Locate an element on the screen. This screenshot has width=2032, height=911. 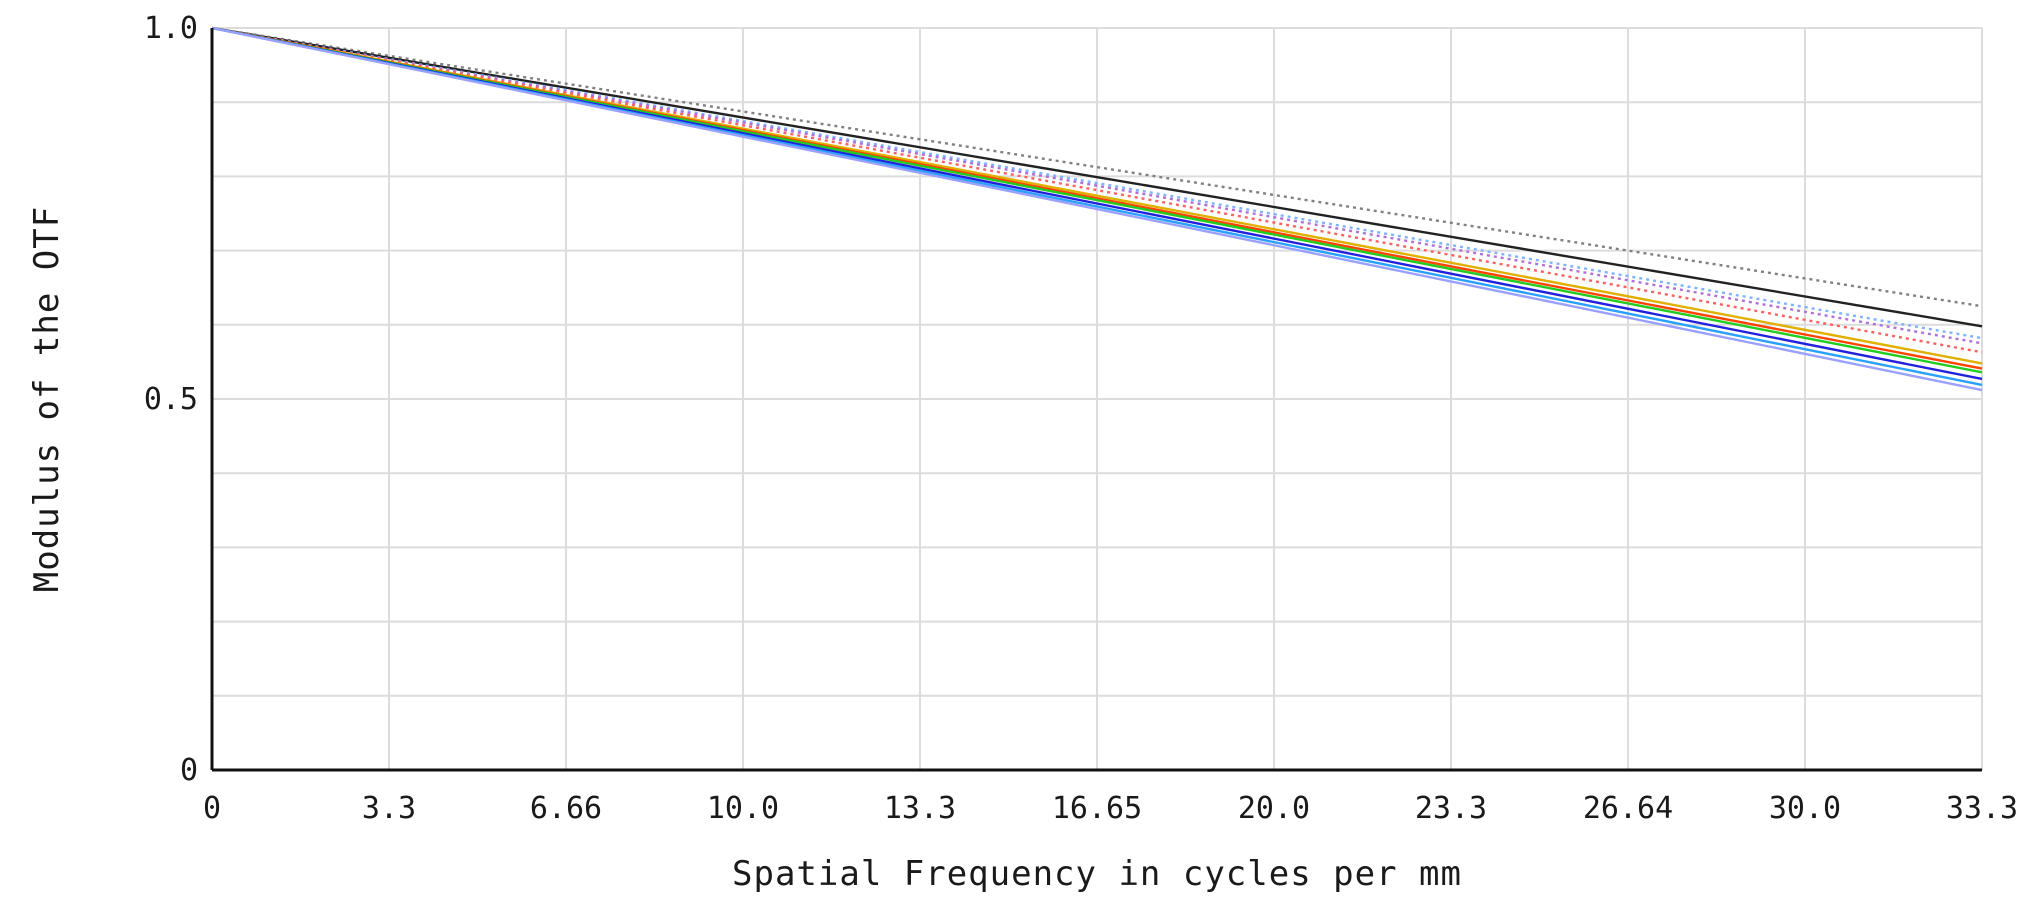
x-tick-label: 33.3 is located at coordinates (1982, 808).